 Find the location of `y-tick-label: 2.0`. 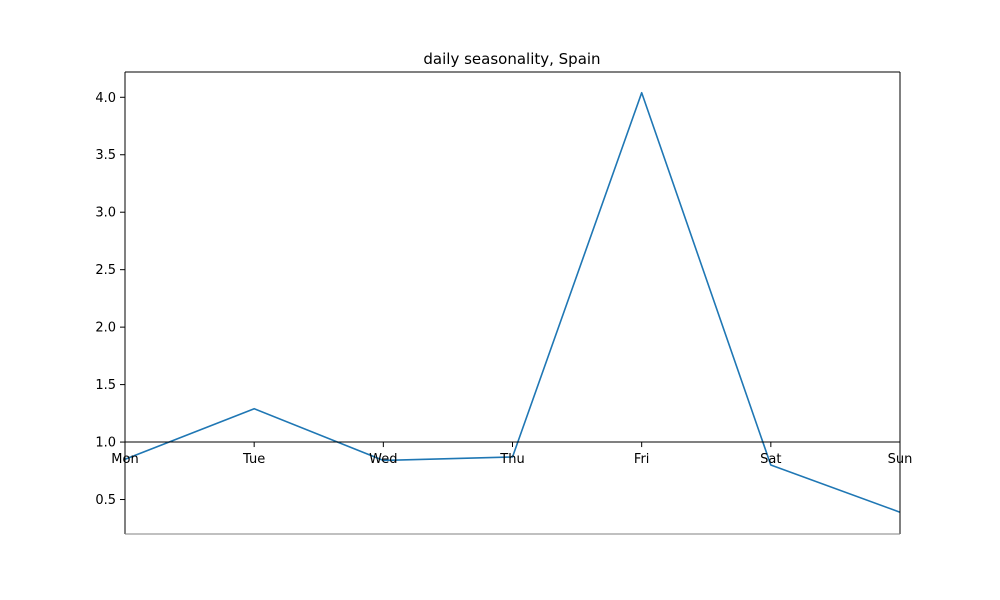

y-tick-label: 2.0 is located at coordinates (105, 328).